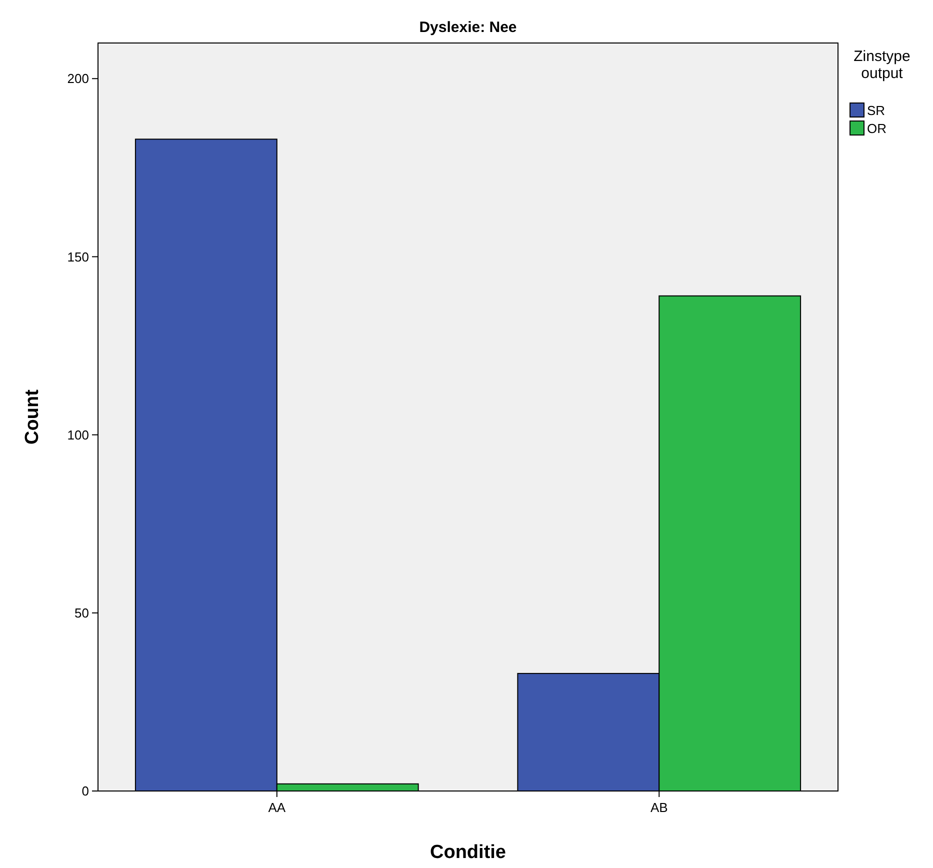  What do you see at coordinates (78, 256) in the screenshot?
I see `y-tick-label: 150` at bounding box center [78, 256].